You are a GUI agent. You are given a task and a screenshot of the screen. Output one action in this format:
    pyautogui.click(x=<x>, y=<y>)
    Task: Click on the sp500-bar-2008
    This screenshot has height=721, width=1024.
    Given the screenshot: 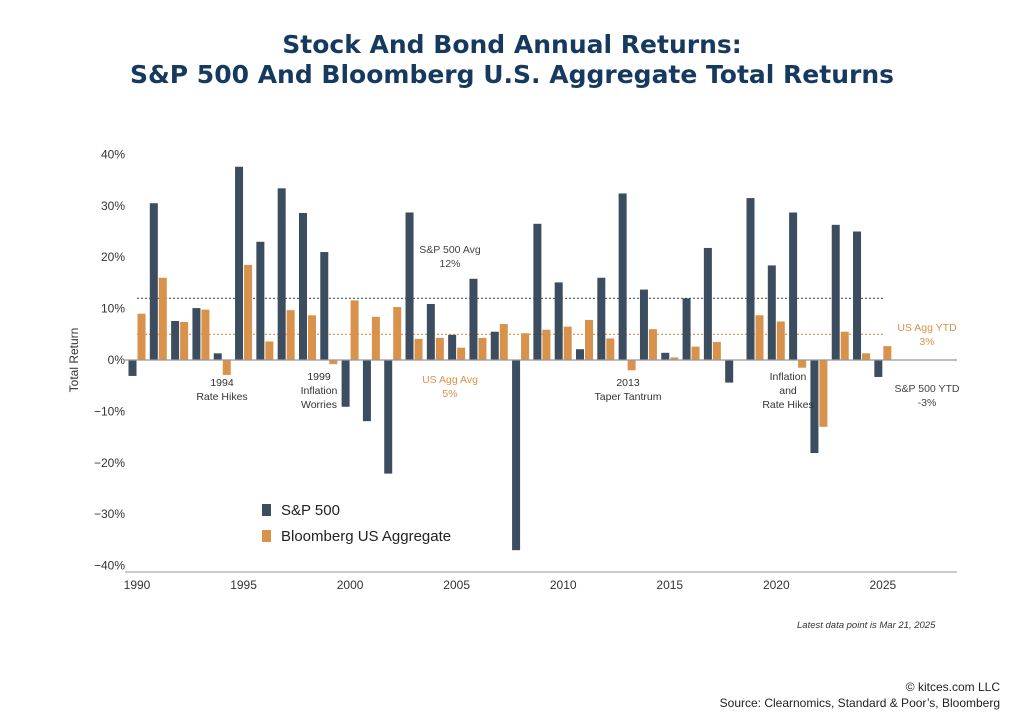 What is the action you would take?
    pyautogui.click(x=516, y=455)
    